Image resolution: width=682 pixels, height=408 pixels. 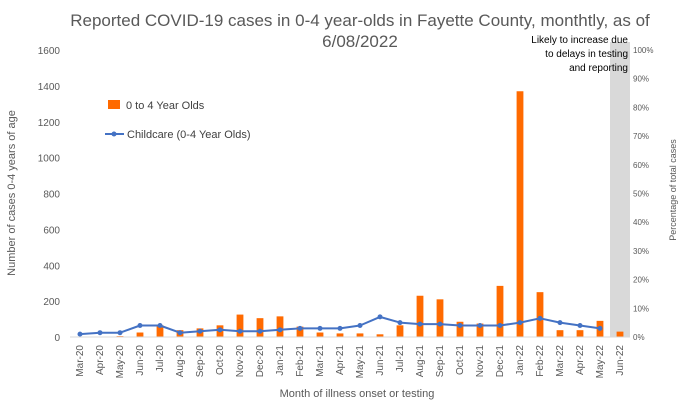 What do you see at coordinates (49, 123) in the screenshot?
I see `y-tick-label: 1200` at bounding box center [49, 123].